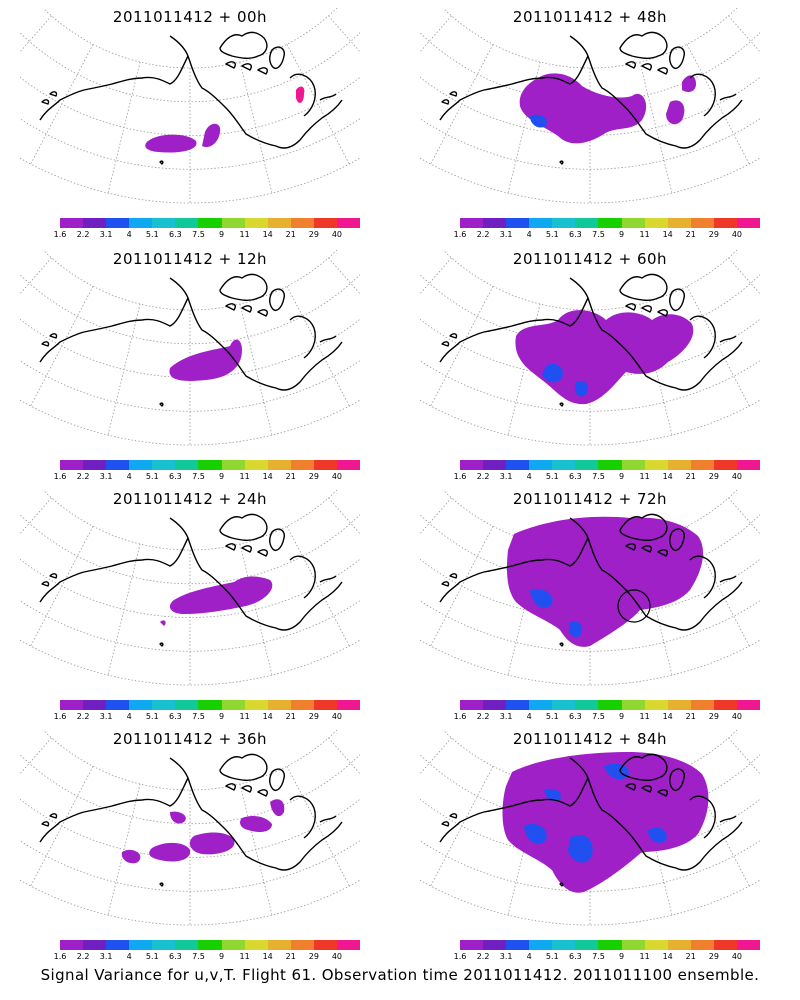 Image resolution: width=800 pixels, height=1000 pixels. Describe the element at coordinates (190, 17) in the screenshot. I see `panel-title: 2011011412 + 00h` at that location.